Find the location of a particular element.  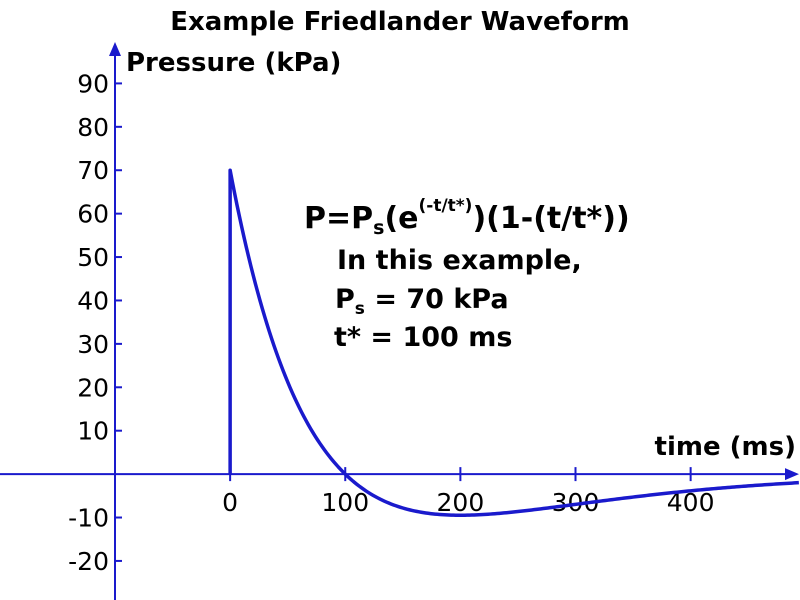

annotation-ps-main: P is located at coordinates (345, 299).